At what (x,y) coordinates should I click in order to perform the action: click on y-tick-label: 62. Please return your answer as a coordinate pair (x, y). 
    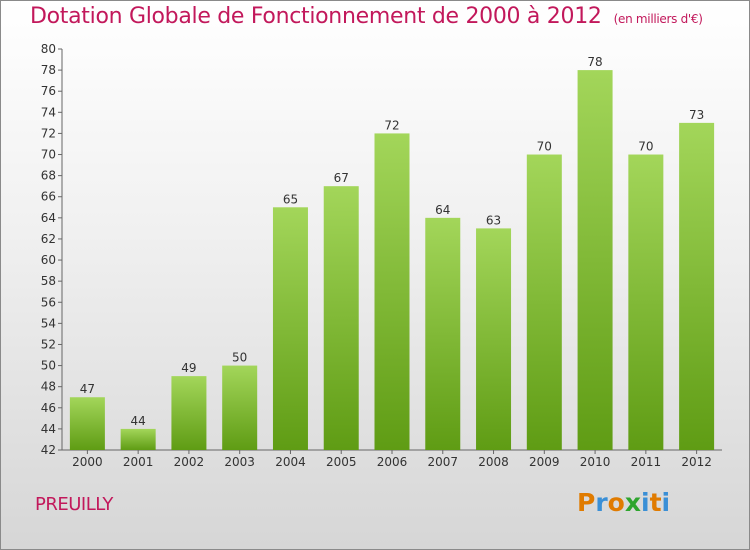
    Looking at the image, I should click on (48, 239).